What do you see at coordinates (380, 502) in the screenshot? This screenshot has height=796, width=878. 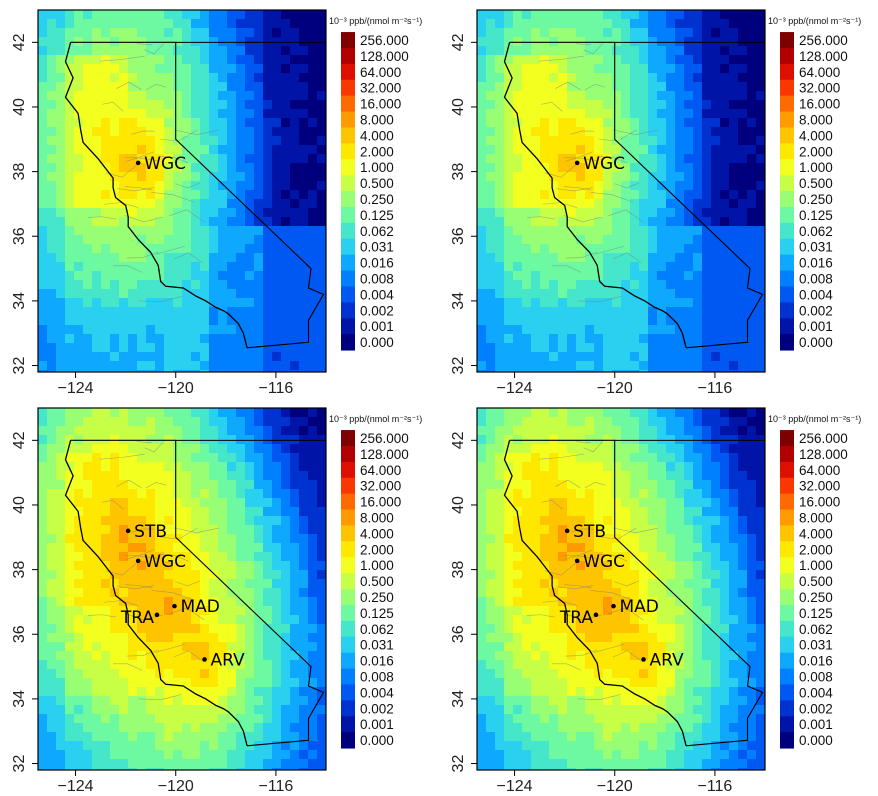 I see `colorbar-label: 16.000` at bounding box center [380, 502].